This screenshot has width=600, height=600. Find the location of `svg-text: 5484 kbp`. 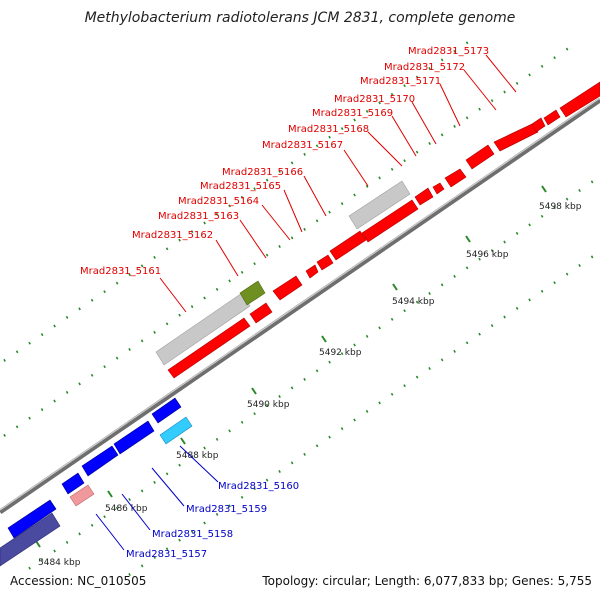

svg-text: 5484 kbp is located at coordinates (59, 563).